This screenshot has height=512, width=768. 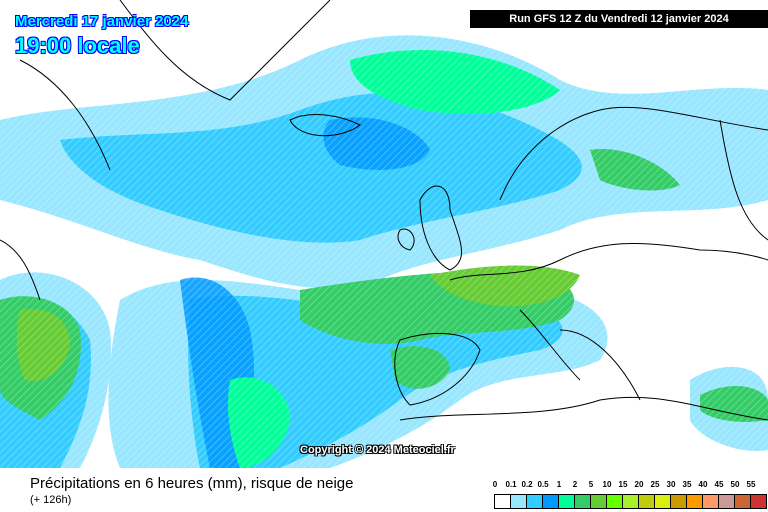 What do you see at coordinates (495, 484) in the screenshot?
I see `legend-label: 0` at bounding box center [495, 484].